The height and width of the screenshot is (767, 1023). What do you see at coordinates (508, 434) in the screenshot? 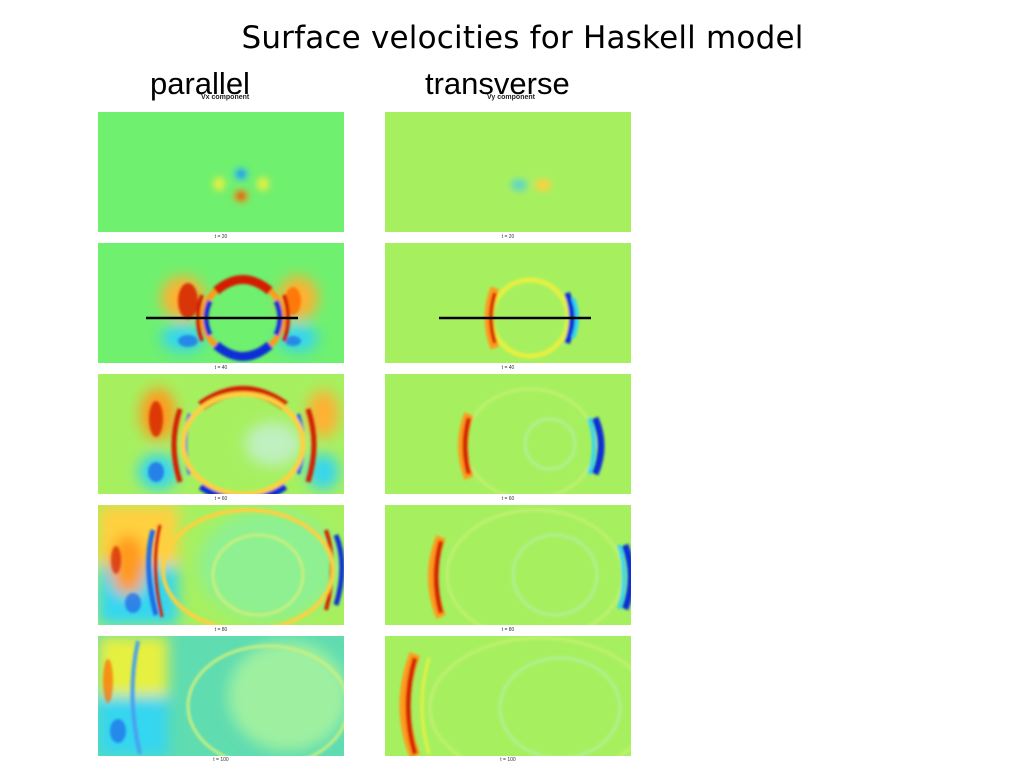
I see `vy-panel-t60` at bounding box center [508, 434].